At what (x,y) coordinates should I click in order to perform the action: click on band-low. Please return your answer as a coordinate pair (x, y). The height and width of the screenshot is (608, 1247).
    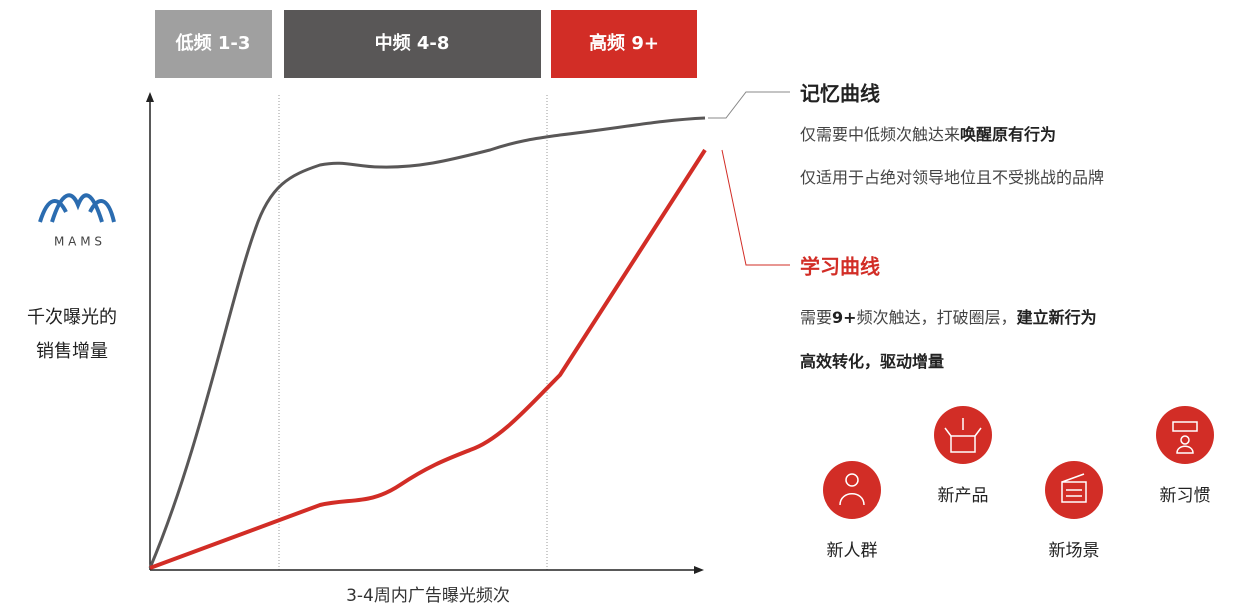
    Looking at the image, I should click on (213, 44).